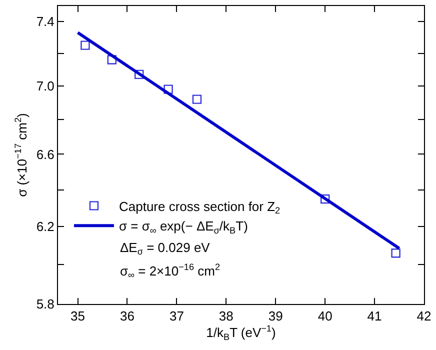 The height and width of the screenshot is (350, 436). I want to click on x-tick-label: 37, so click(176, 316).